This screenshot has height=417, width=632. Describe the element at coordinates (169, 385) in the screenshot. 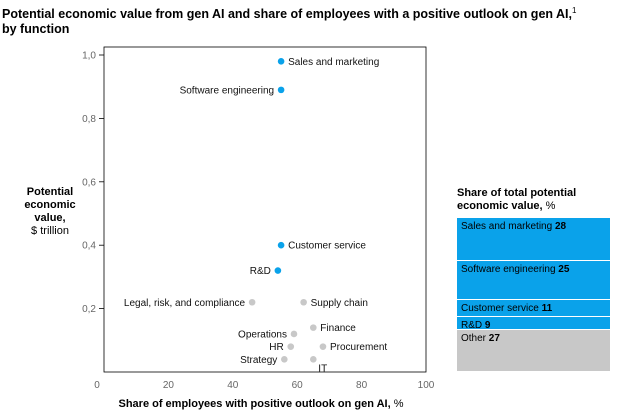

I see `x-tick-label: 20` at that location.